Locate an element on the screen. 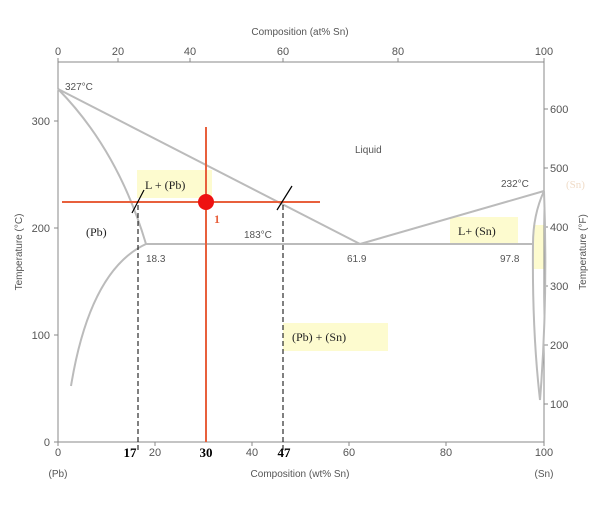 Image resolution: width=605 pixels, height=526 pixels. region-highlight-l-pb is located at coordinates (174, 184).